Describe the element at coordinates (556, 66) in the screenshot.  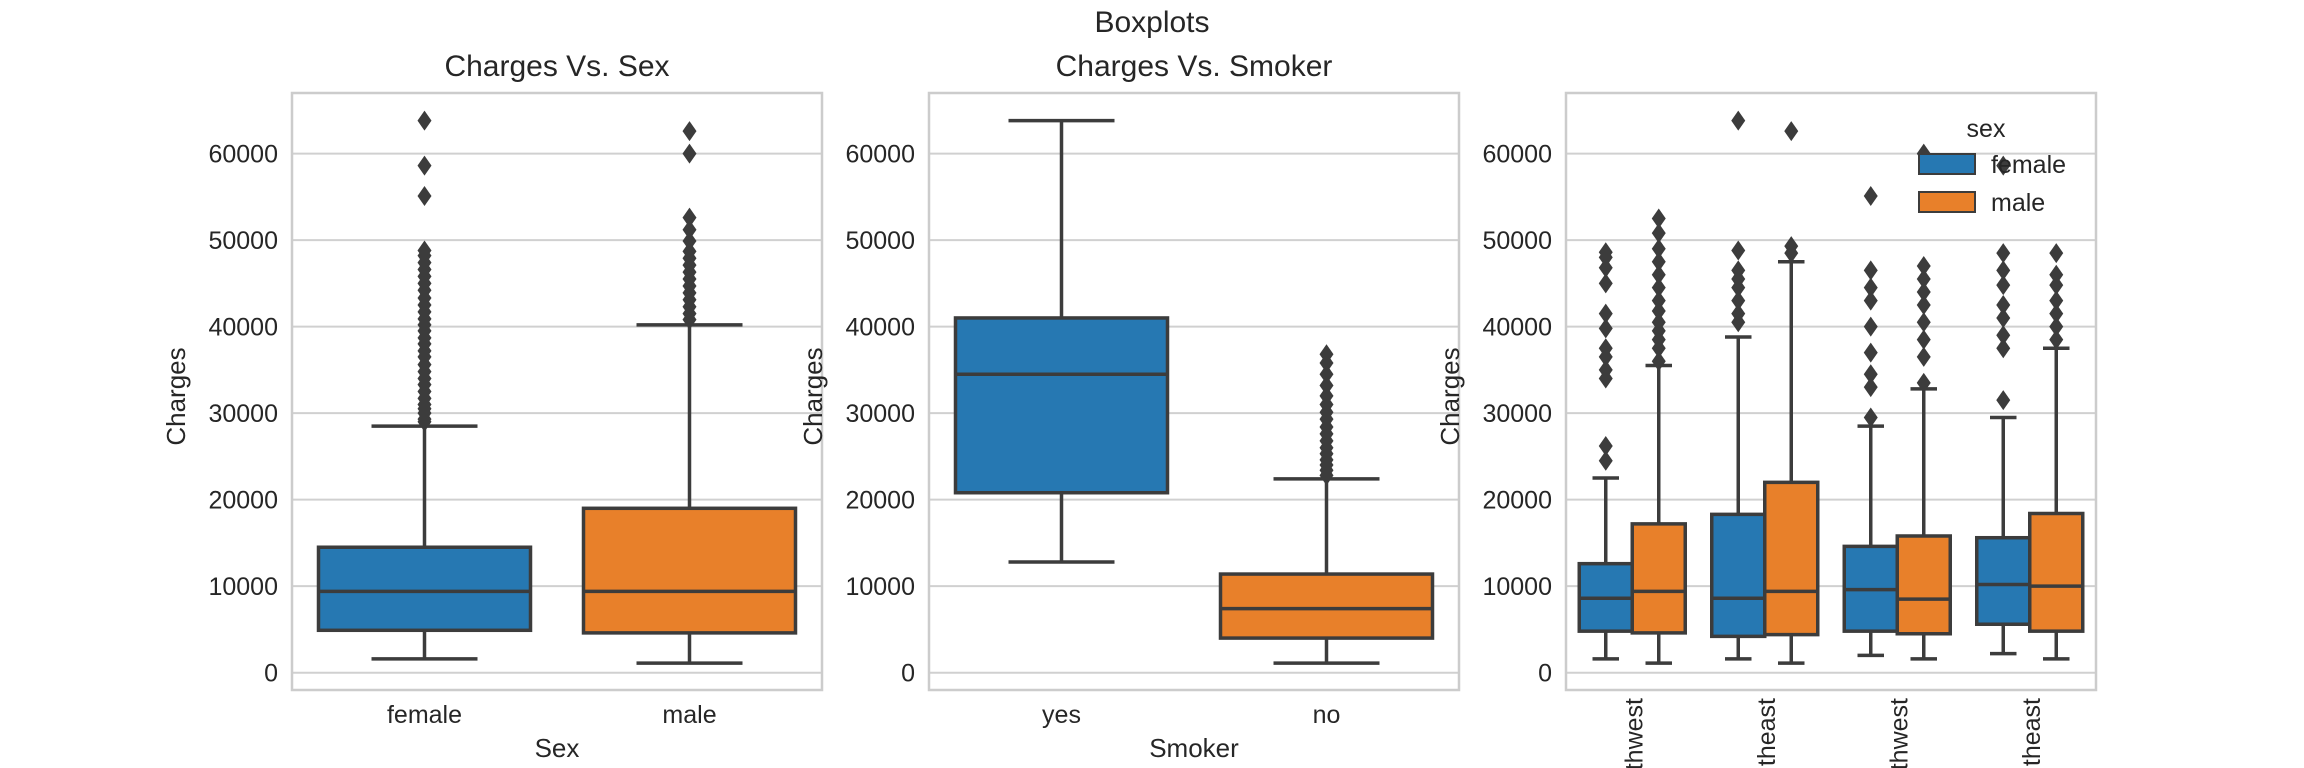
I see `panel-title: Charges Vs. Sex` at that location.